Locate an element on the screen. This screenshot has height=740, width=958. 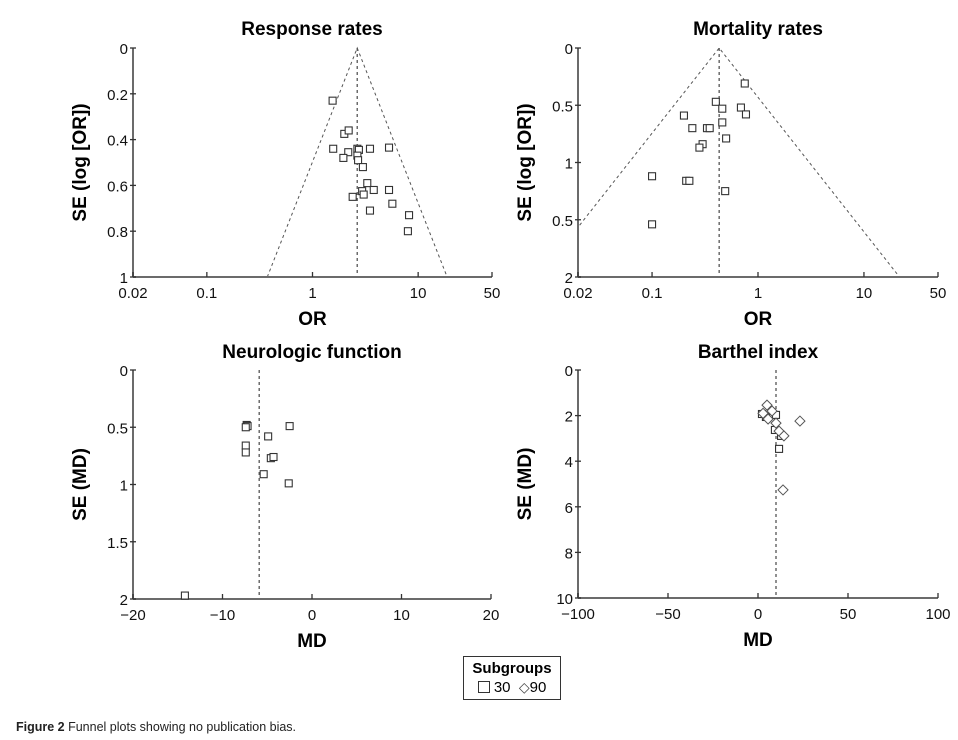
funnel-boundary-line is located at coordinates (739, 162).